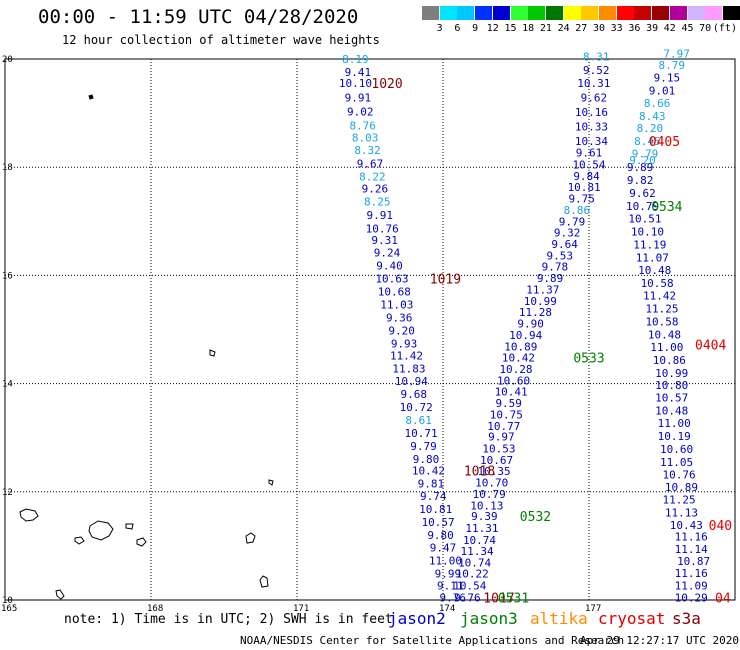 Image resolution: width=740 pixels, height=650 pixels. I want to click on wave-height-value: 9.93, so click(404, 344).